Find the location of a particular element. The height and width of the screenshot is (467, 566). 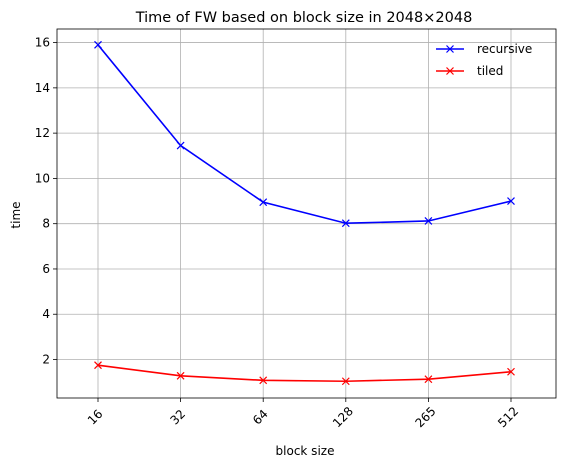

series-tiled is located at coordinates (304, 373).